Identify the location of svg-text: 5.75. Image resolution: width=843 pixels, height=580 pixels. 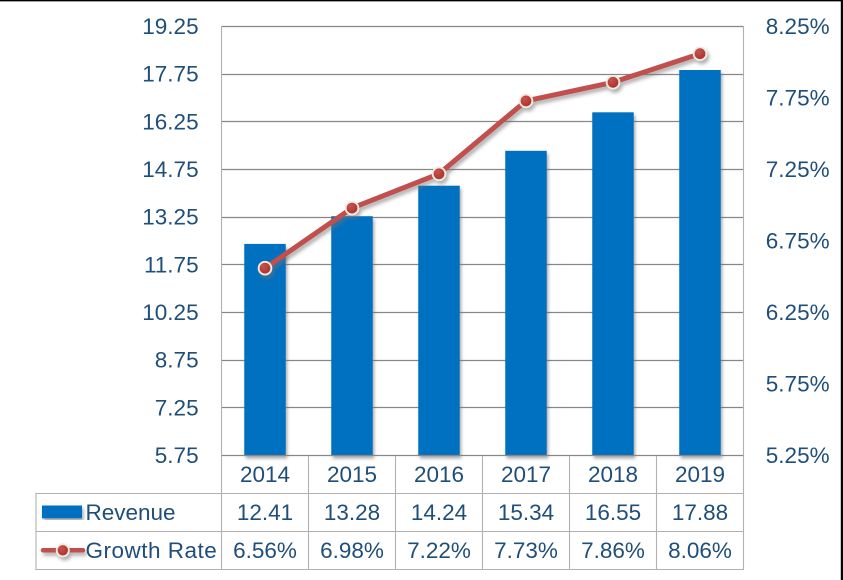
(177, 455).